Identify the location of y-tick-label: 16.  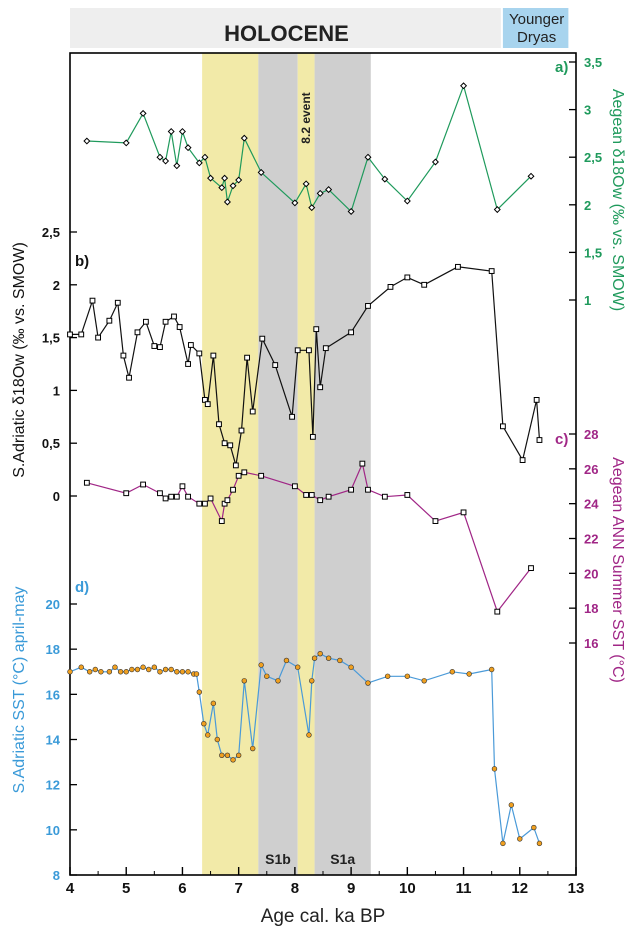
(591, 643).